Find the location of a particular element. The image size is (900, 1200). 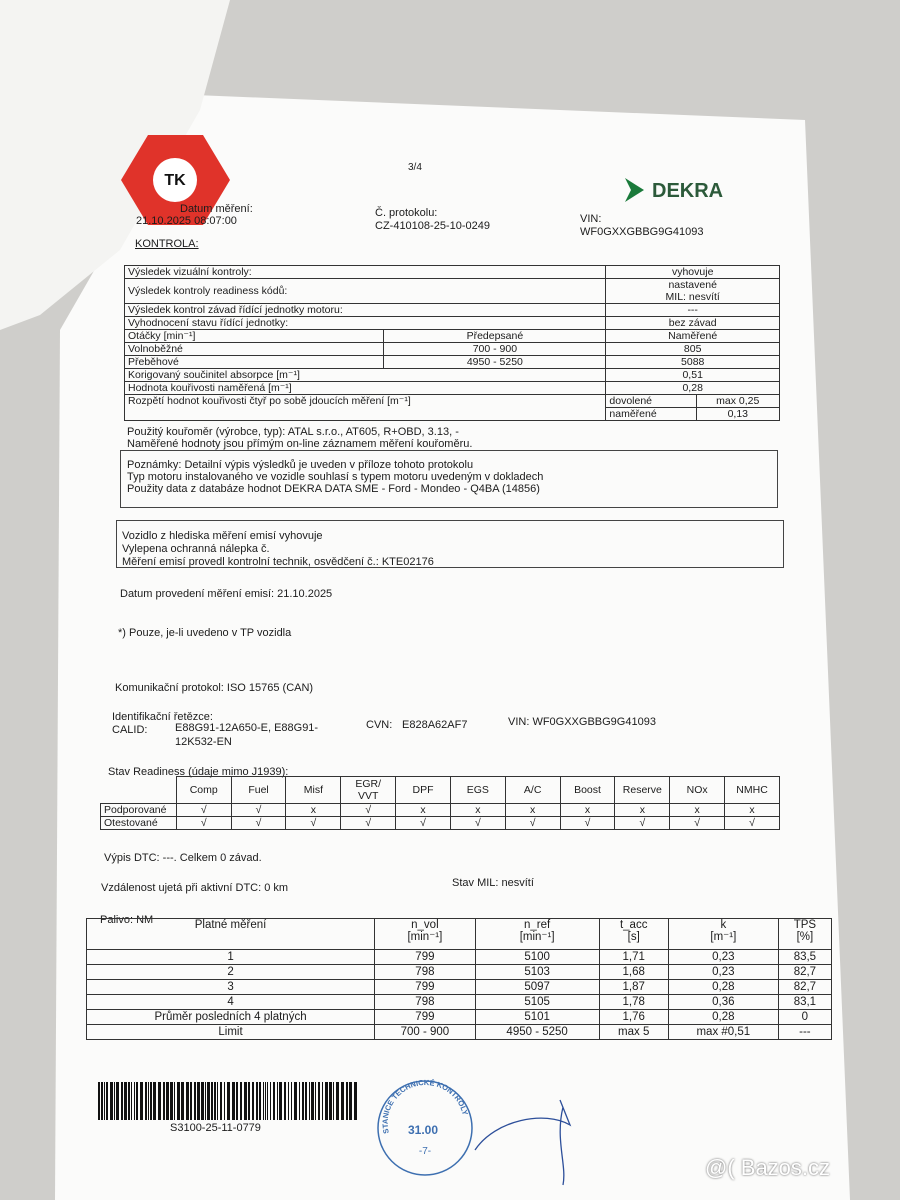

measurement-cell: 799 is located at coordinates (425, 957).